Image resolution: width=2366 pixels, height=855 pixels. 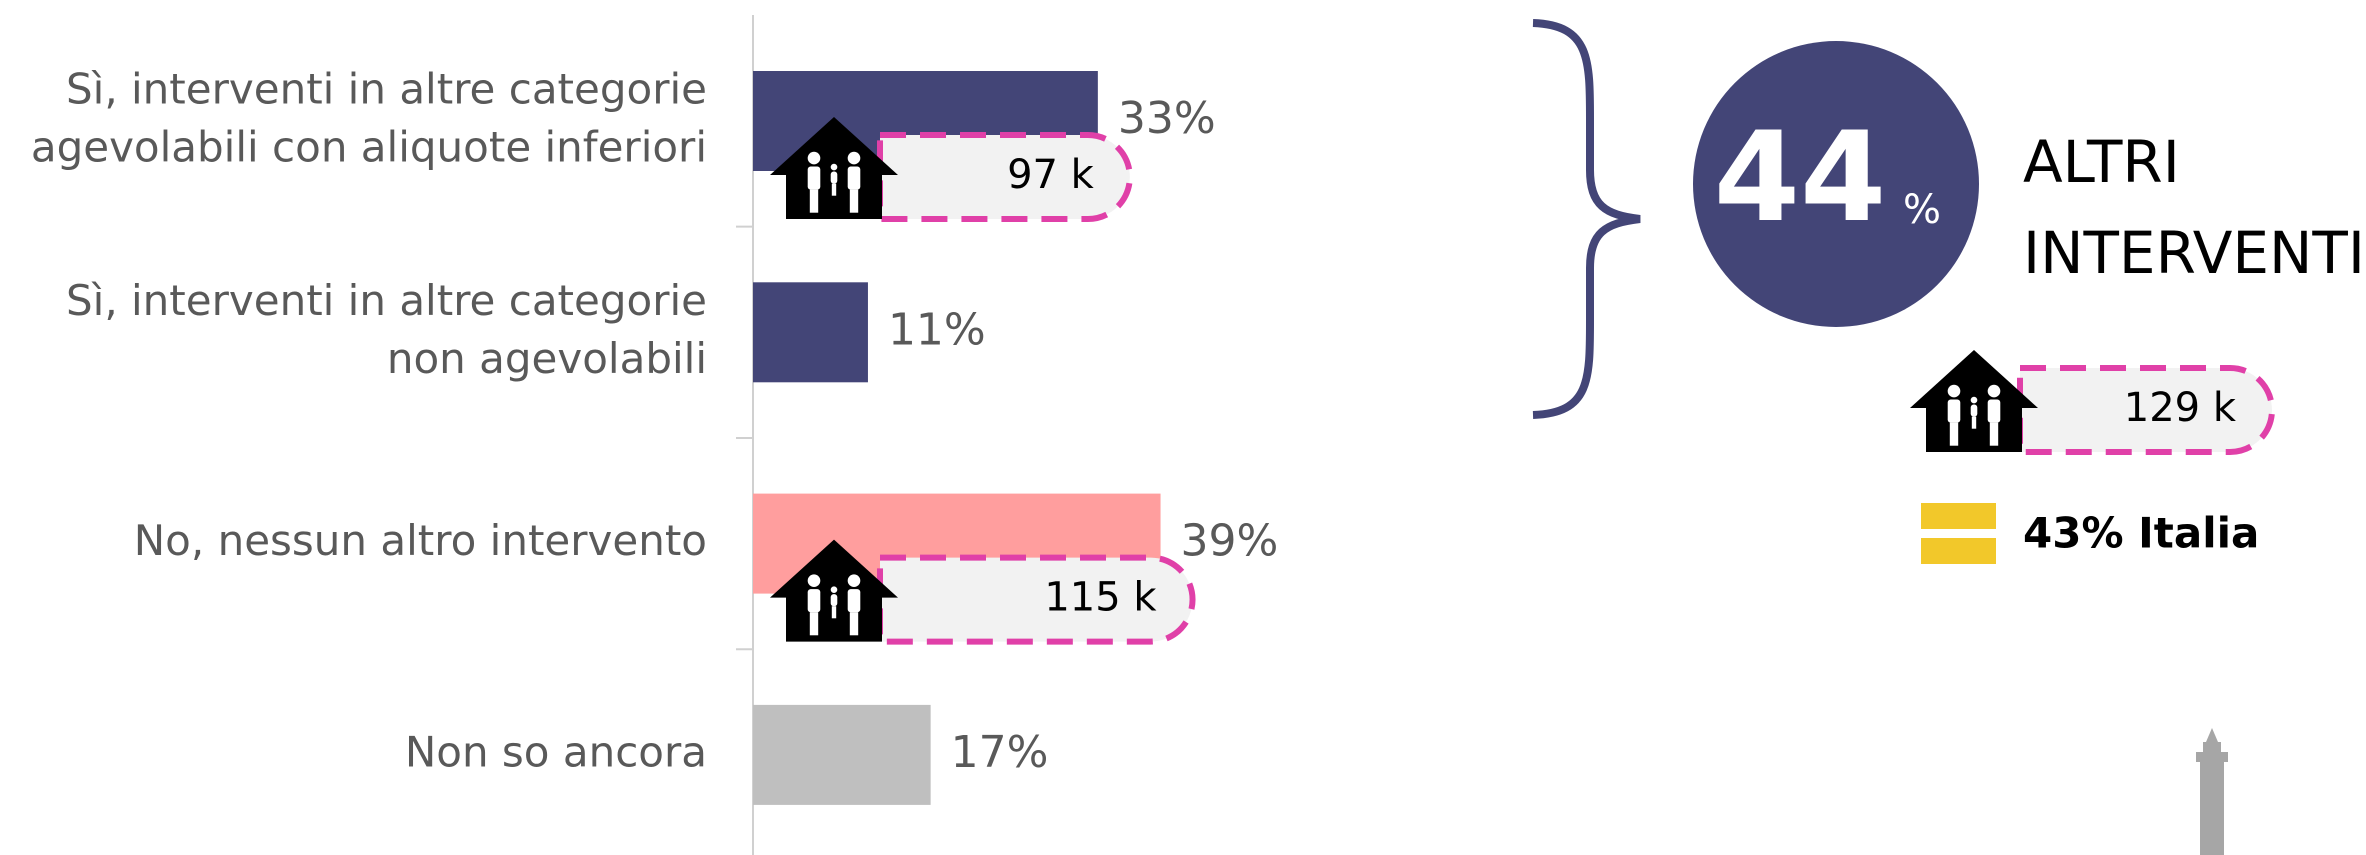 What do you see at coordinates (1000, 752) in the screenshot?
I see `value-label: 17%` at bounding box center [1000, 752].